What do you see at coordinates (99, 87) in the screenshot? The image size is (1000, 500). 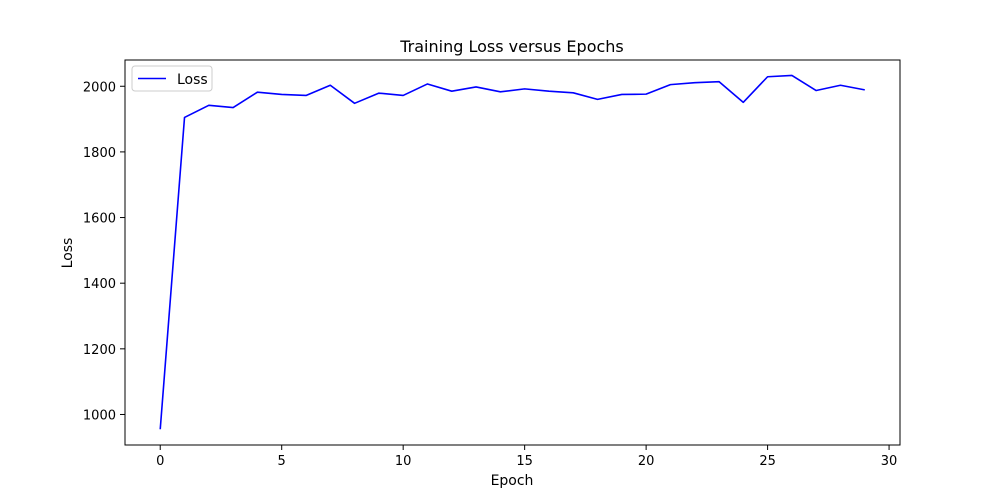 I see `y-tick-label: 2000` at bounding box center [99, 87].